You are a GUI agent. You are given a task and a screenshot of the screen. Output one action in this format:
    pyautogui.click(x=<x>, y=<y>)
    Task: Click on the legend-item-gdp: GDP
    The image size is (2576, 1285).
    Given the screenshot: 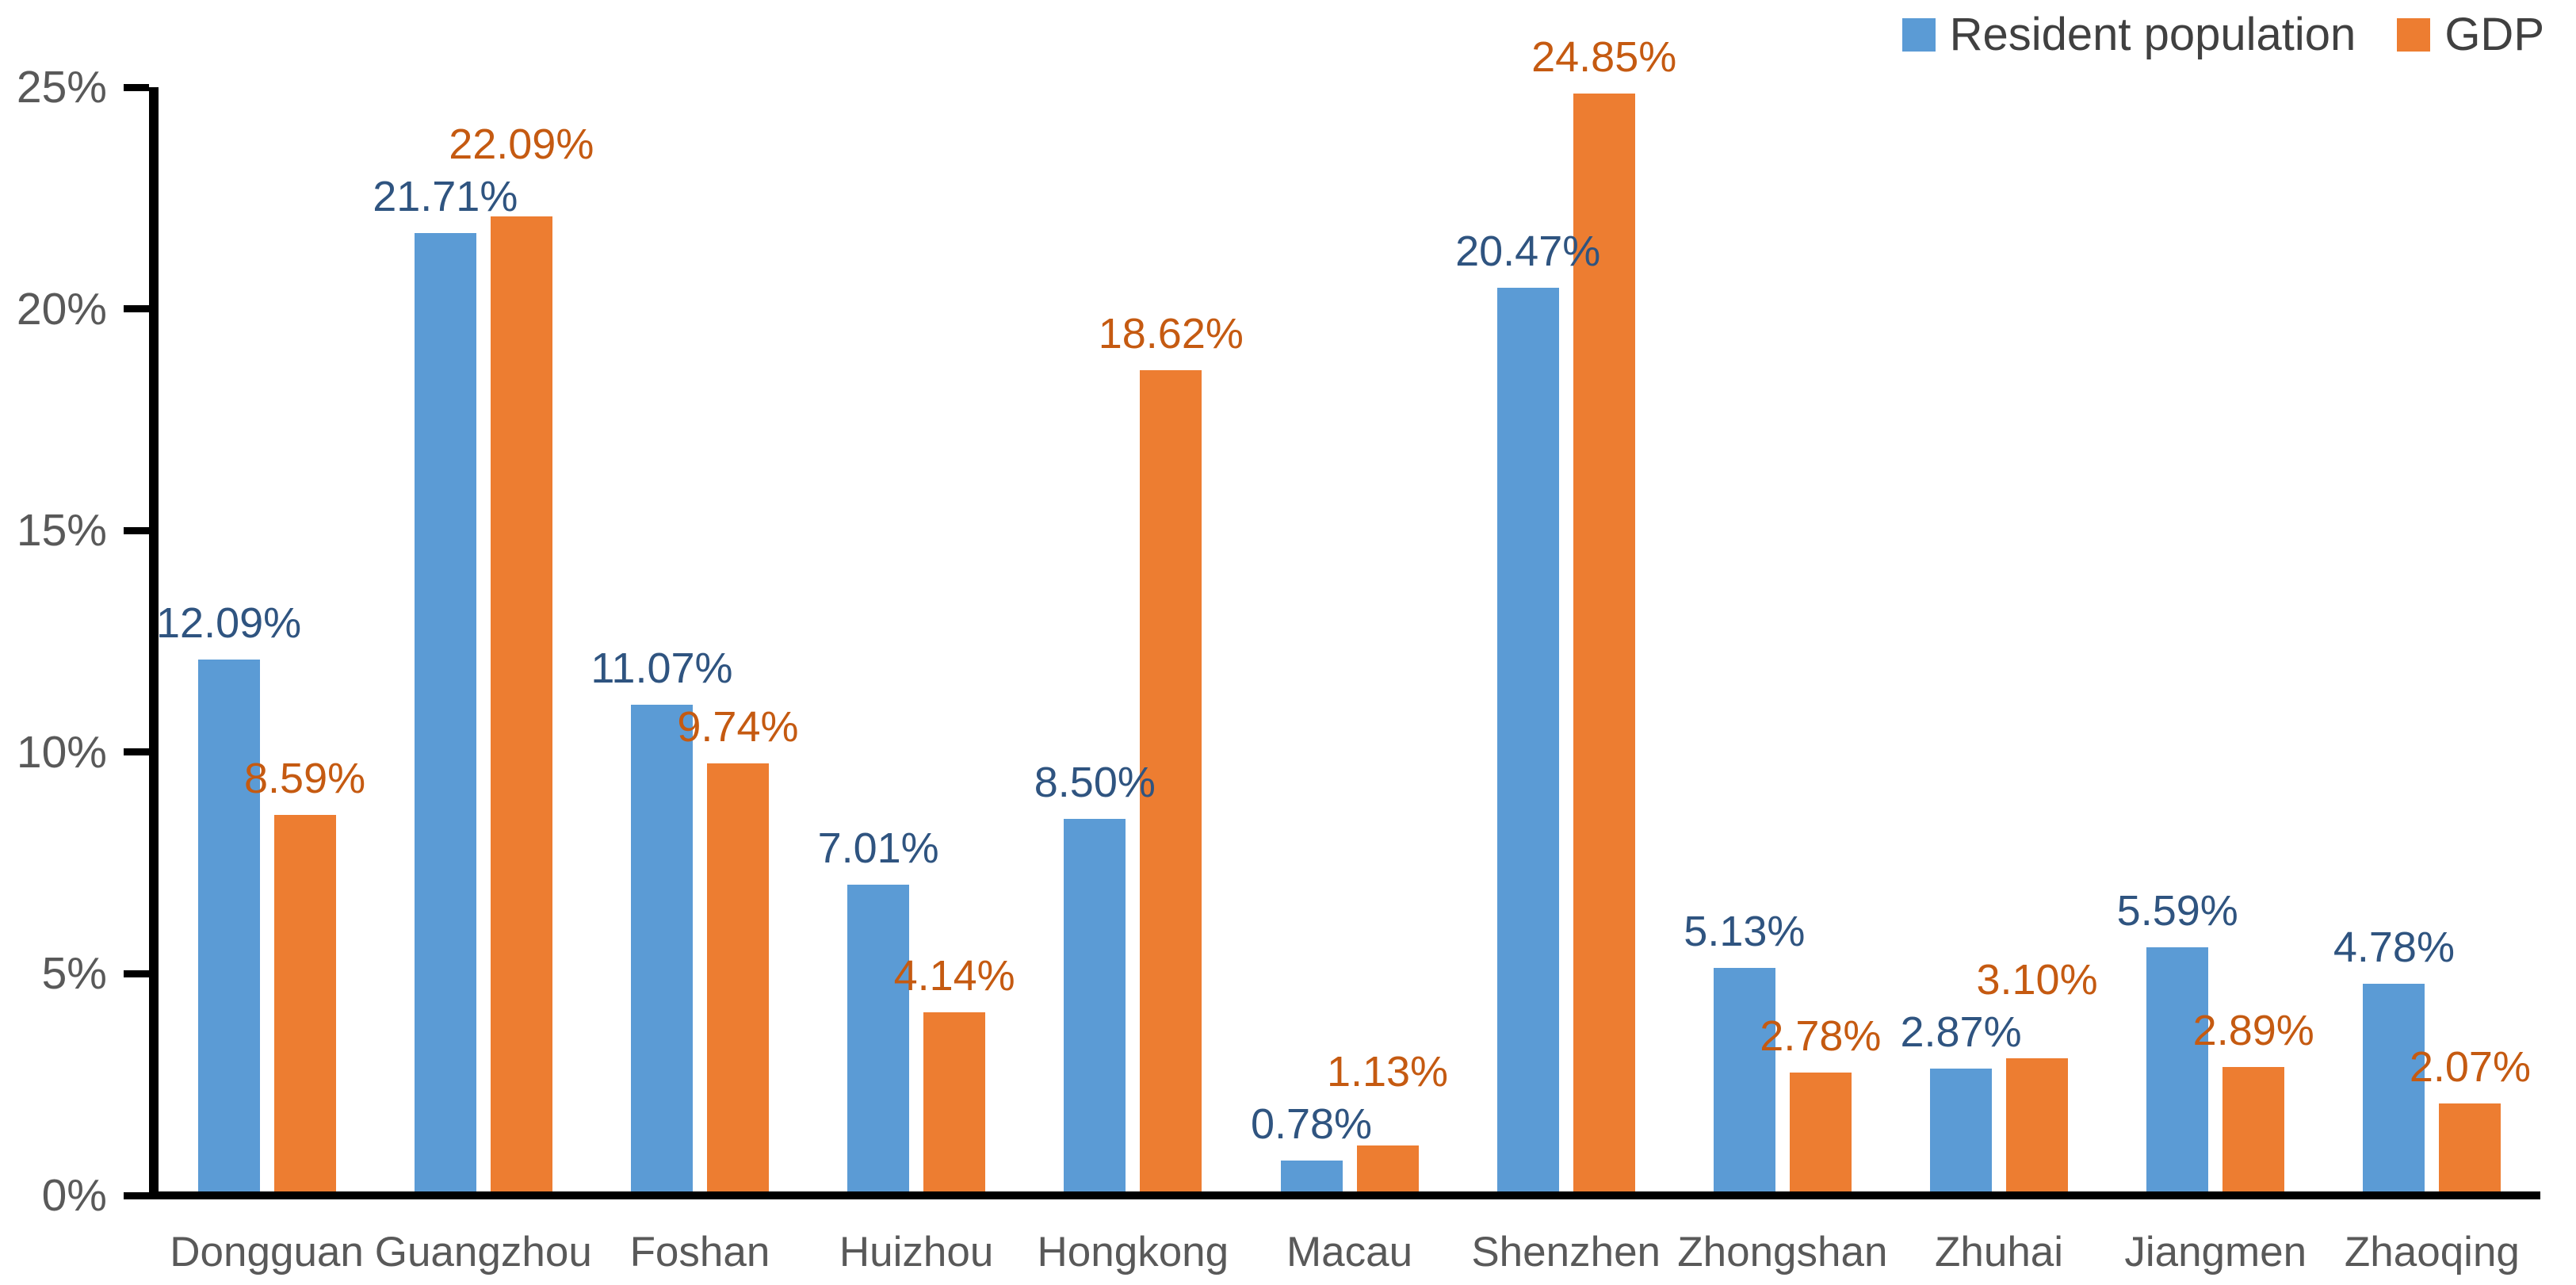 What is the action you would take?
    pyautogui.click(x=2470, y=34)
    